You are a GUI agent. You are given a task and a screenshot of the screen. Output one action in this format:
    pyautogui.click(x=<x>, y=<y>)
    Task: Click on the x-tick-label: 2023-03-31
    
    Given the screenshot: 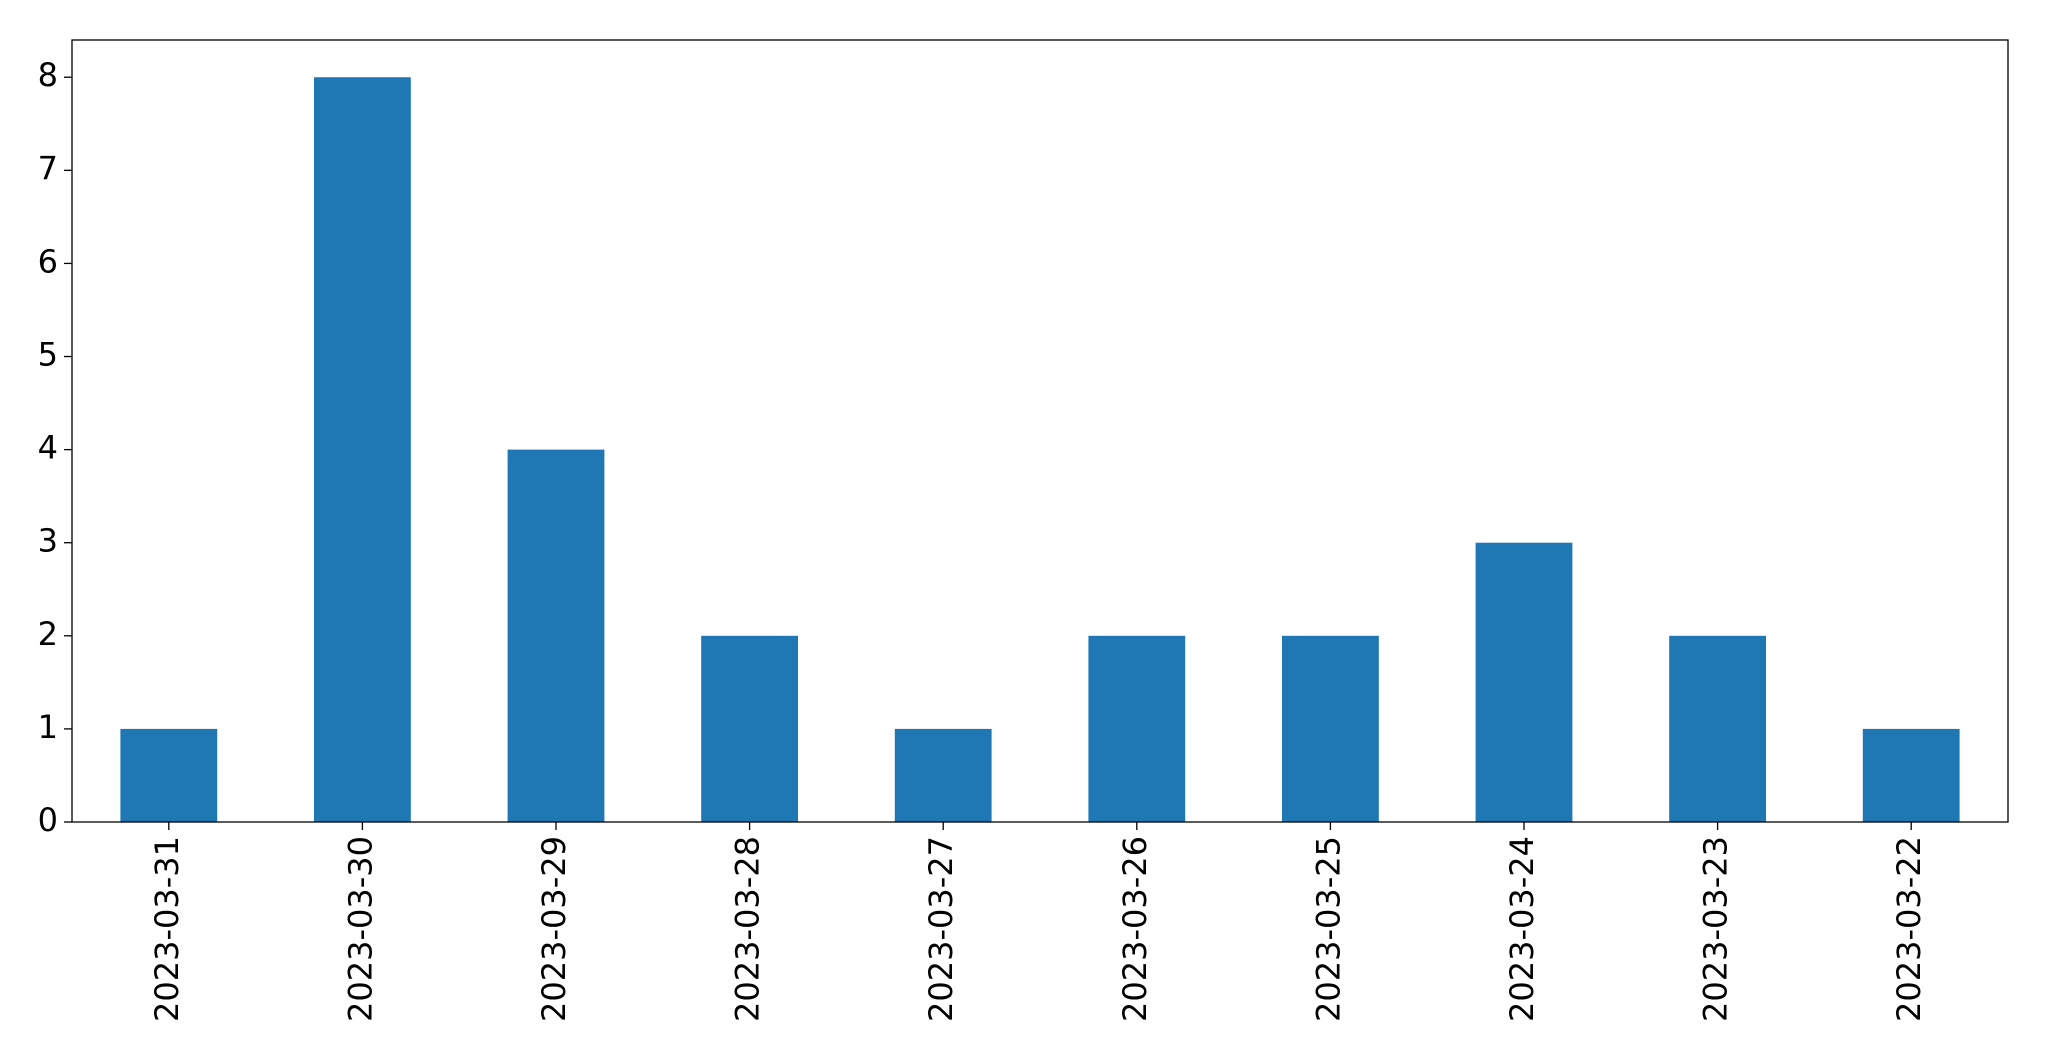 What is the action you would take?
    pyautogui.click(x=167, y=929)
    